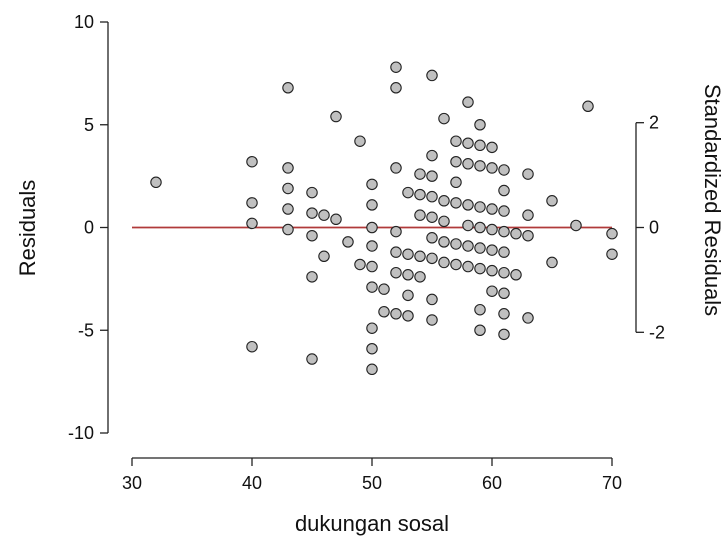 This screenshot has width=727, height=540. I want to click on y2-tick-label: 0, so click(654, 228).